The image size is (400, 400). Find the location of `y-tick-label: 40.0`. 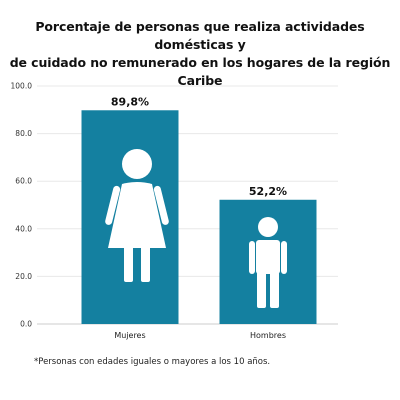

y-tick-label: 40.0 is located at coordinates (23, 228).